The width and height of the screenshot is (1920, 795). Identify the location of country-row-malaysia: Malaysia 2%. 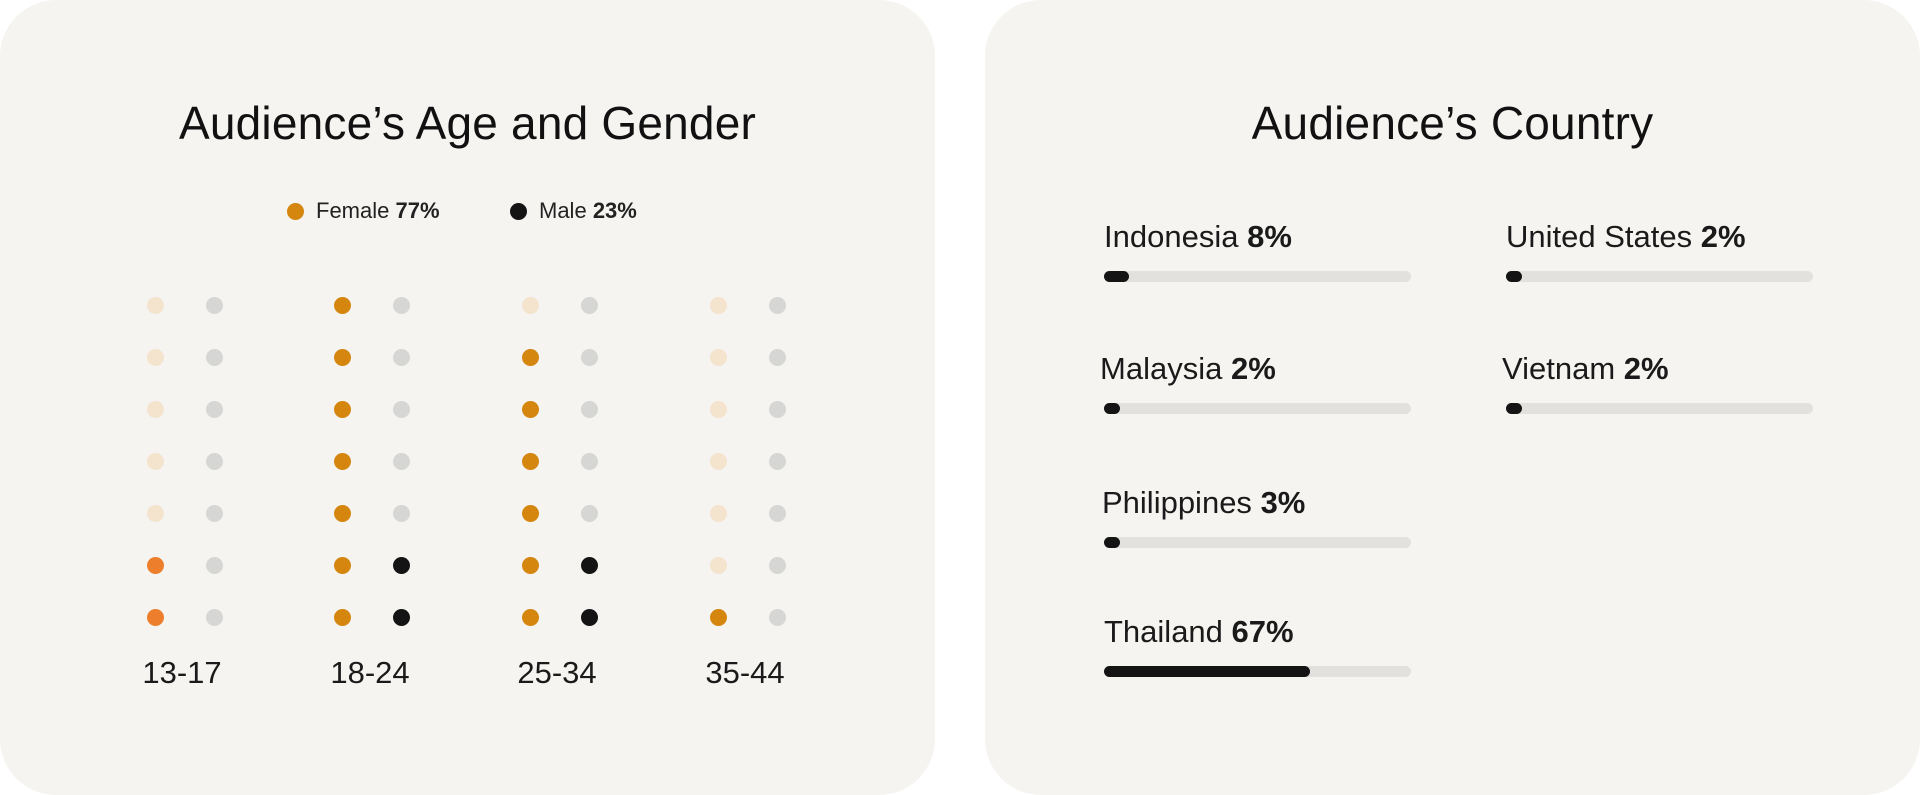
(1255, 382).